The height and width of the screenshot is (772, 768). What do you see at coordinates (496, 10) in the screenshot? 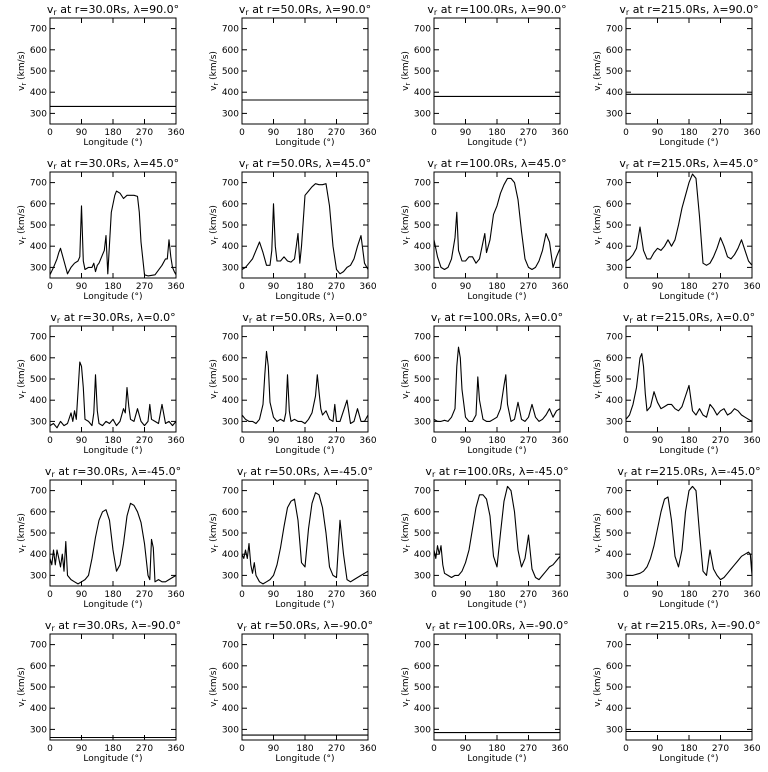
I see `panel-title: vr at r=100.0Rs, λ=90.0°` at bounding box center [496, 10].